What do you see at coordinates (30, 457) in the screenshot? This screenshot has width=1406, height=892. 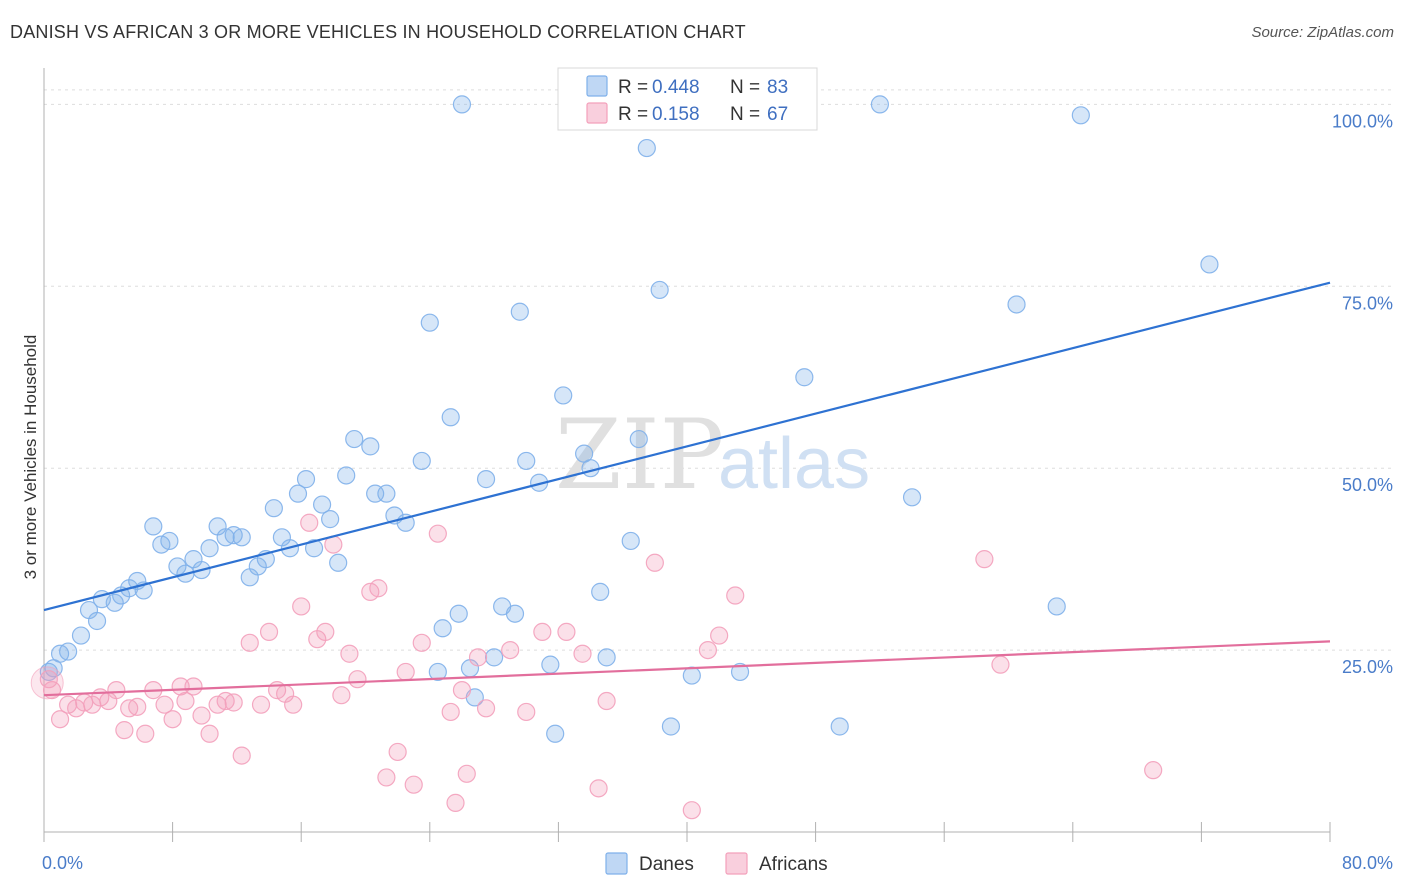 I see `y-axis-label: 3 or more Vehicles in Household` at bounding box center [30, 457].